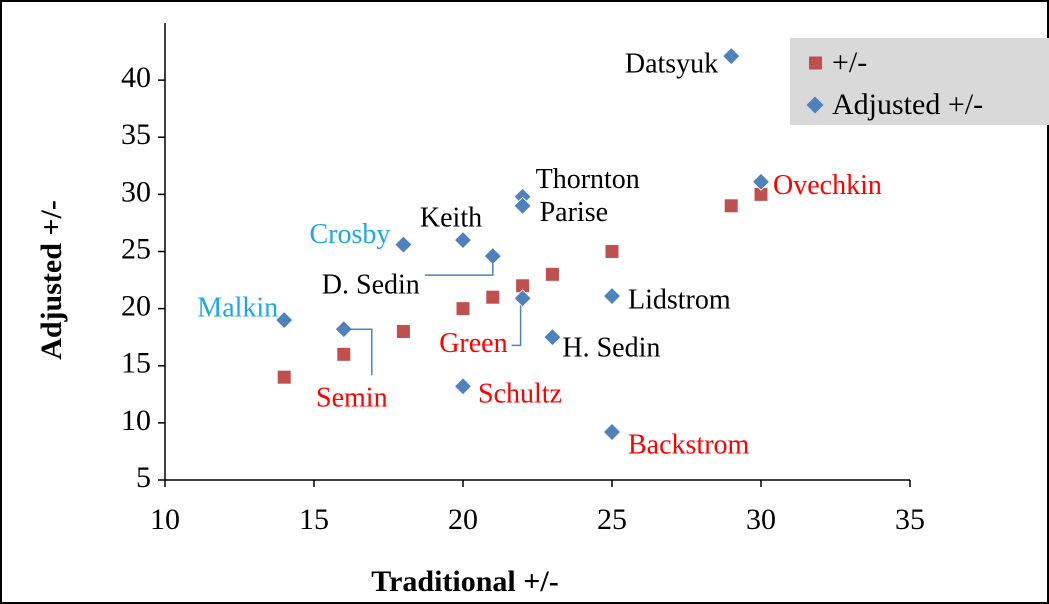 The image size is (1049, 604). What do you see at coordinates (907, 104) in the screenshot?
I see `legend-label: Adjusted +/-` at bounding box center [907, 104].